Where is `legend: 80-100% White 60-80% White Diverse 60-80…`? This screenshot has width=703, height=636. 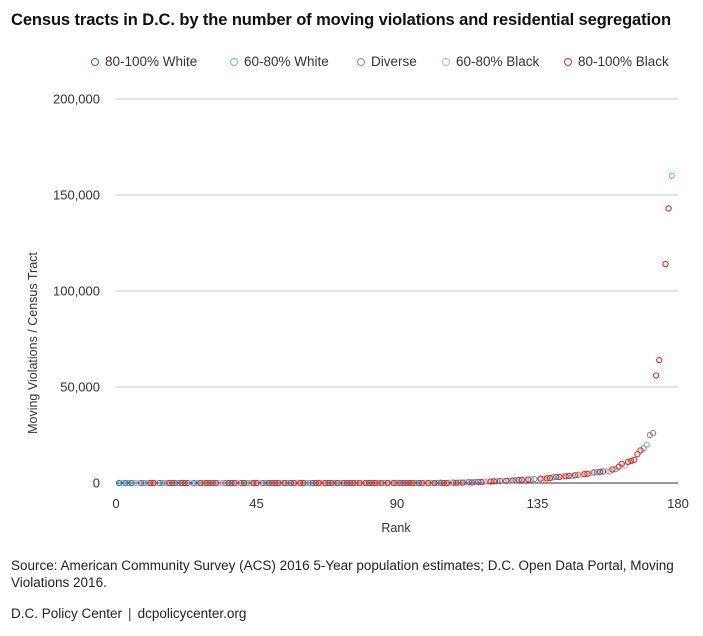
legend: 80-100% White 60-80% White Diverse 60-80… is located at coordinates (351, 64).